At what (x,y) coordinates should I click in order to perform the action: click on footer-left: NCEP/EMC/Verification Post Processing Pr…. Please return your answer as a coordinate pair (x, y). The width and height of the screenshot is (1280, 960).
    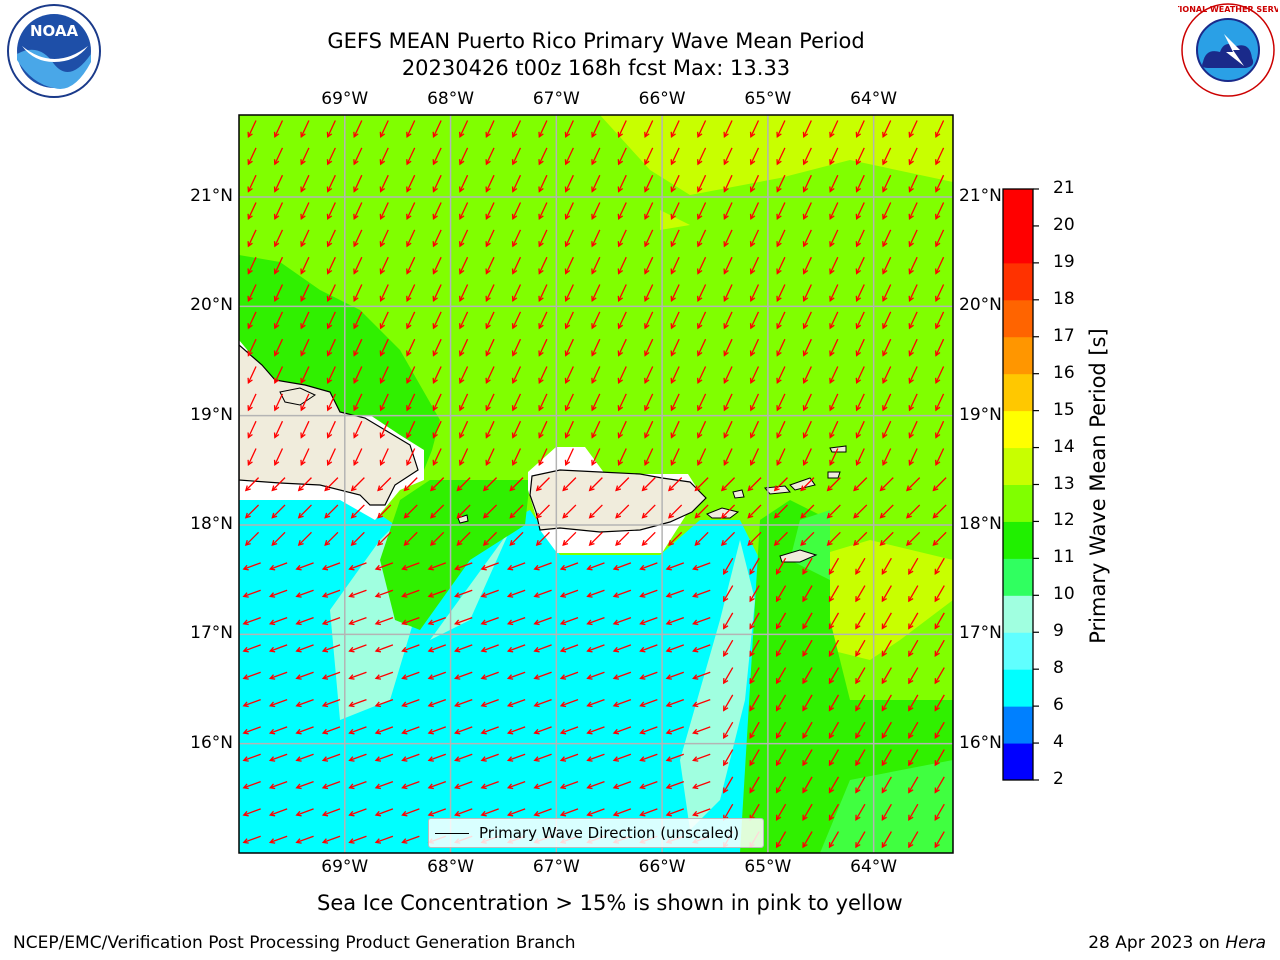
    Looking at the image, I should click on (294, 943).